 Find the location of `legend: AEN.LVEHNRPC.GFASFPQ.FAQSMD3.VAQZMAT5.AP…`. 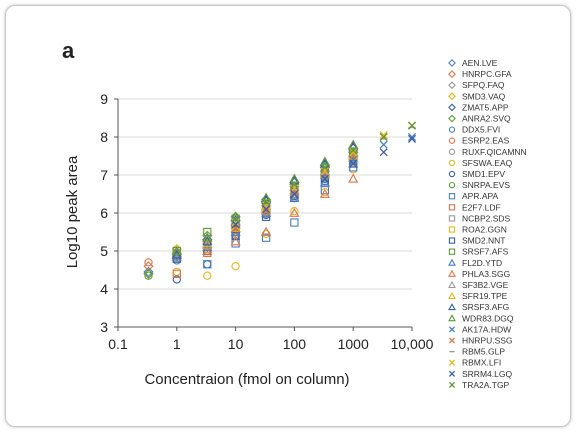

legend: AEN.LVEHNRPC.GFASFPQ.FAQSMD3.VAQZMAT5.AP… is located at coordinates (487, 224).